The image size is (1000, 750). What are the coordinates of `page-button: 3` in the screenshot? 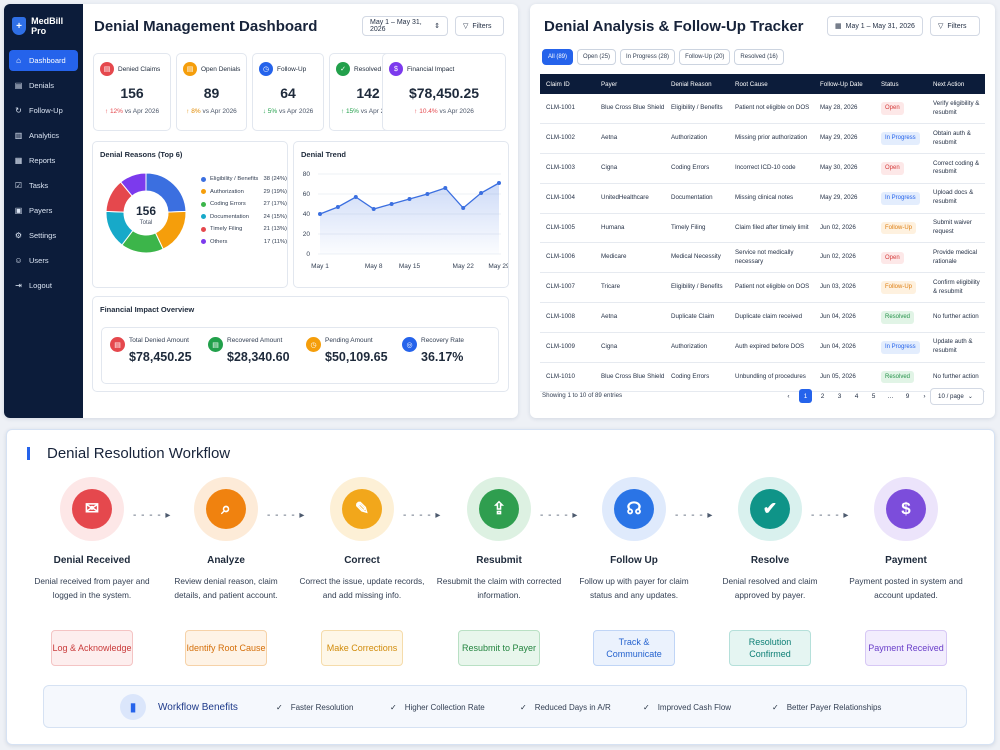 It's located at (839, 396).